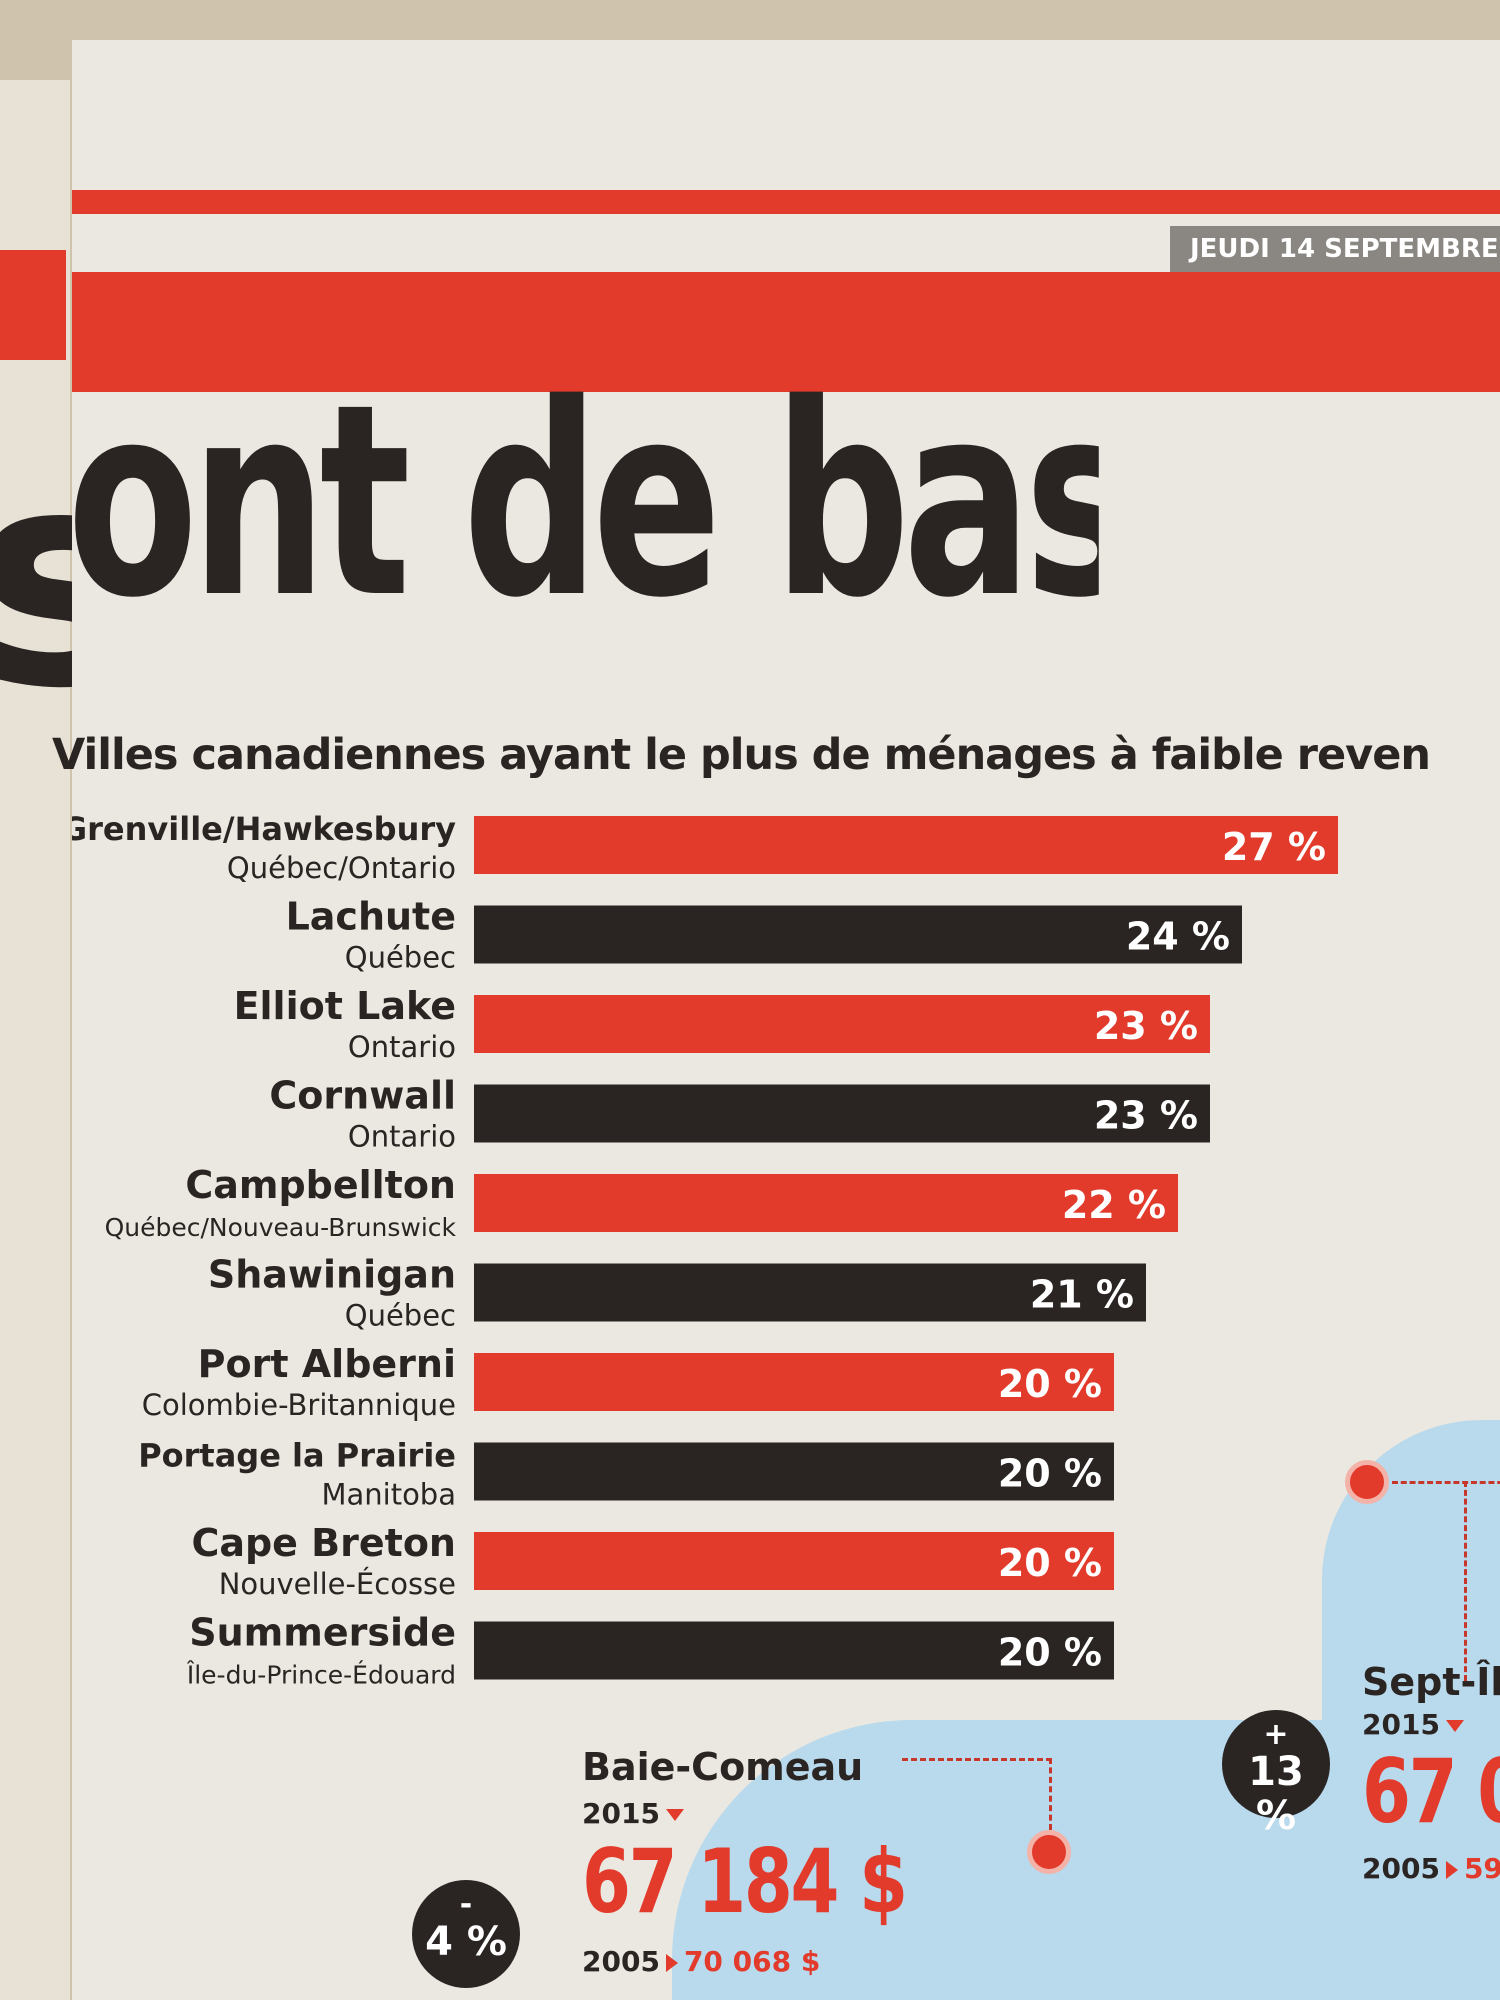 The width and height of the screenshot is (1500, 2000). I want to click on date-tab: JEUDI 14 SEPTEMBRE 2, so click(1335, 249).